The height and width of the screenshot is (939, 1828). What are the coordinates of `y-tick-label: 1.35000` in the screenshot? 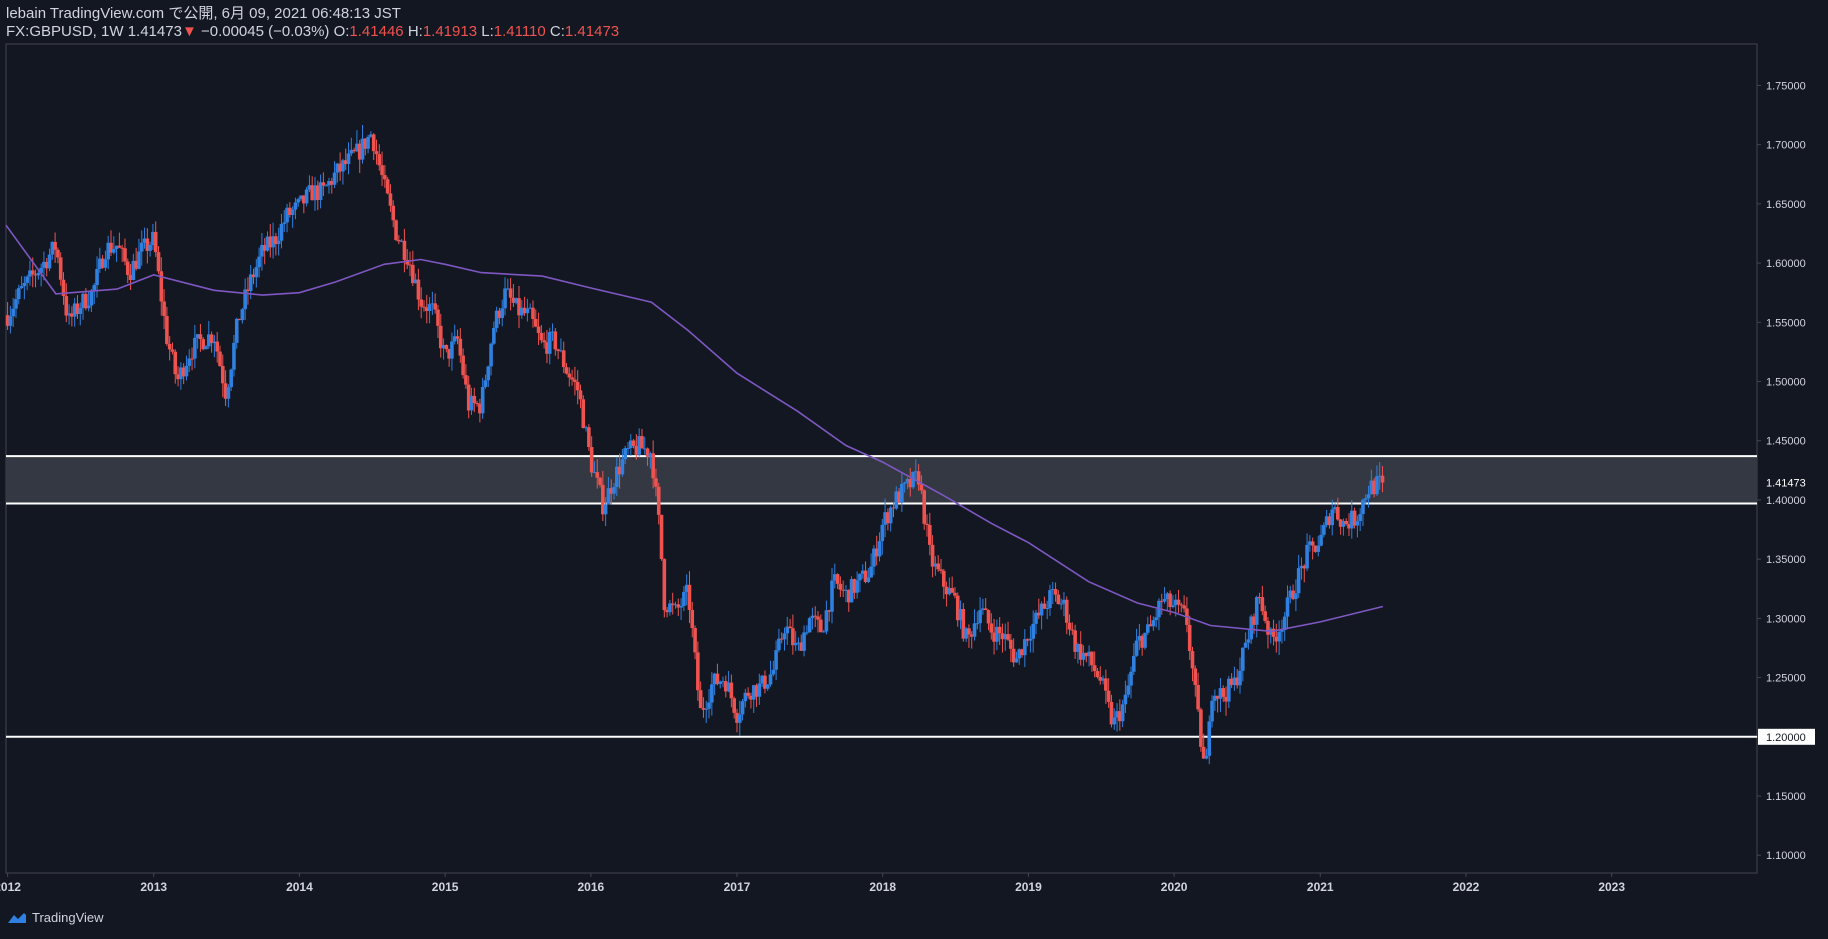 It's located at (1786, 560).